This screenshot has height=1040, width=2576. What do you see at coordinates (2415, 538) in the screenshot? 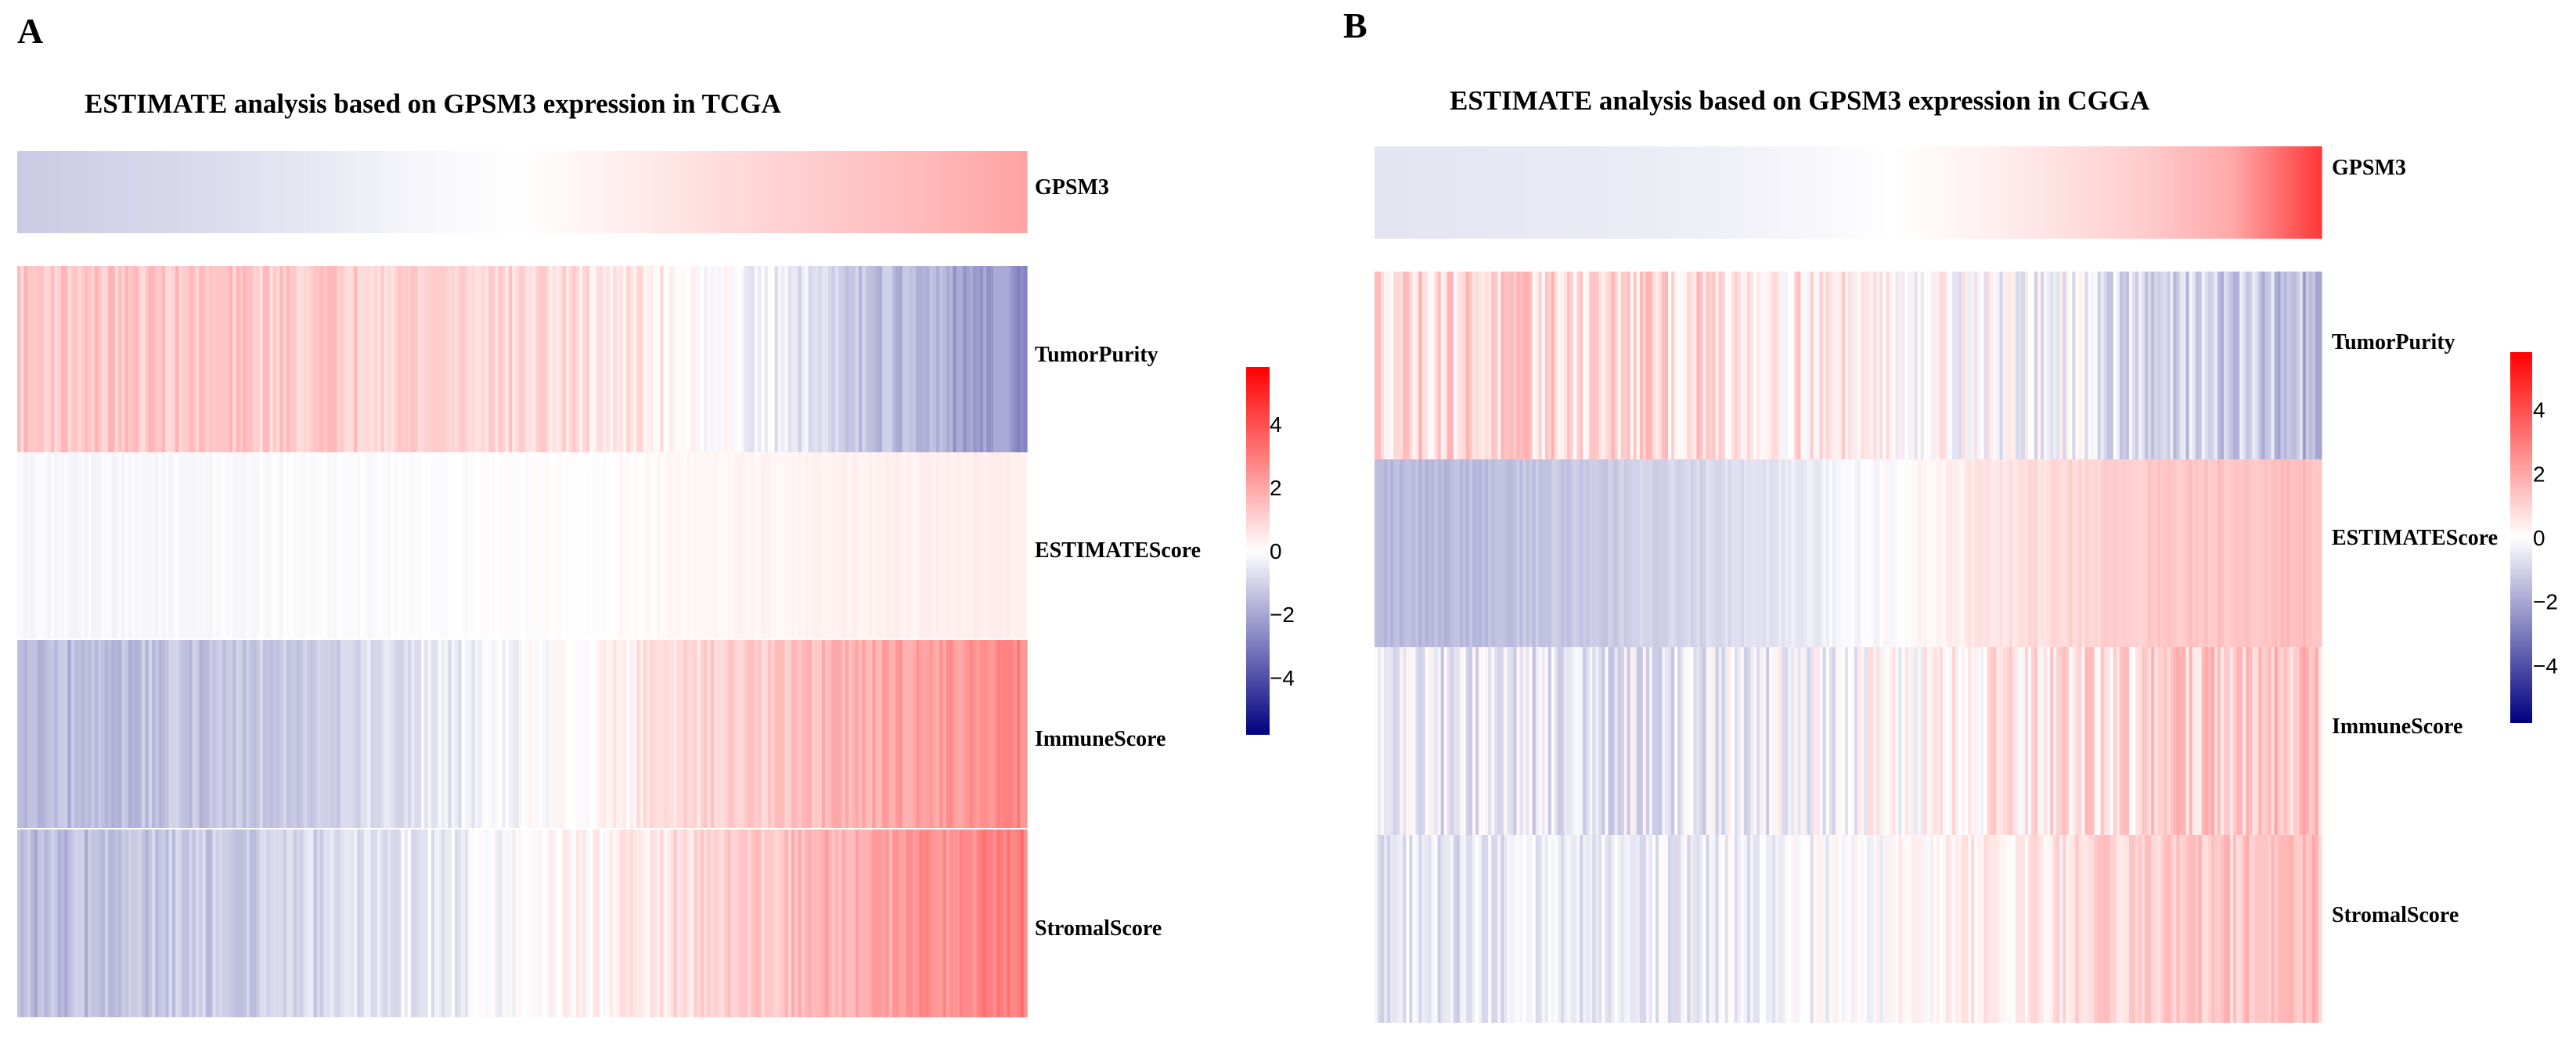
I see `panel-b-row-label-estimatescore: ESTIMATEScore` at bounding box center [2415, 538].